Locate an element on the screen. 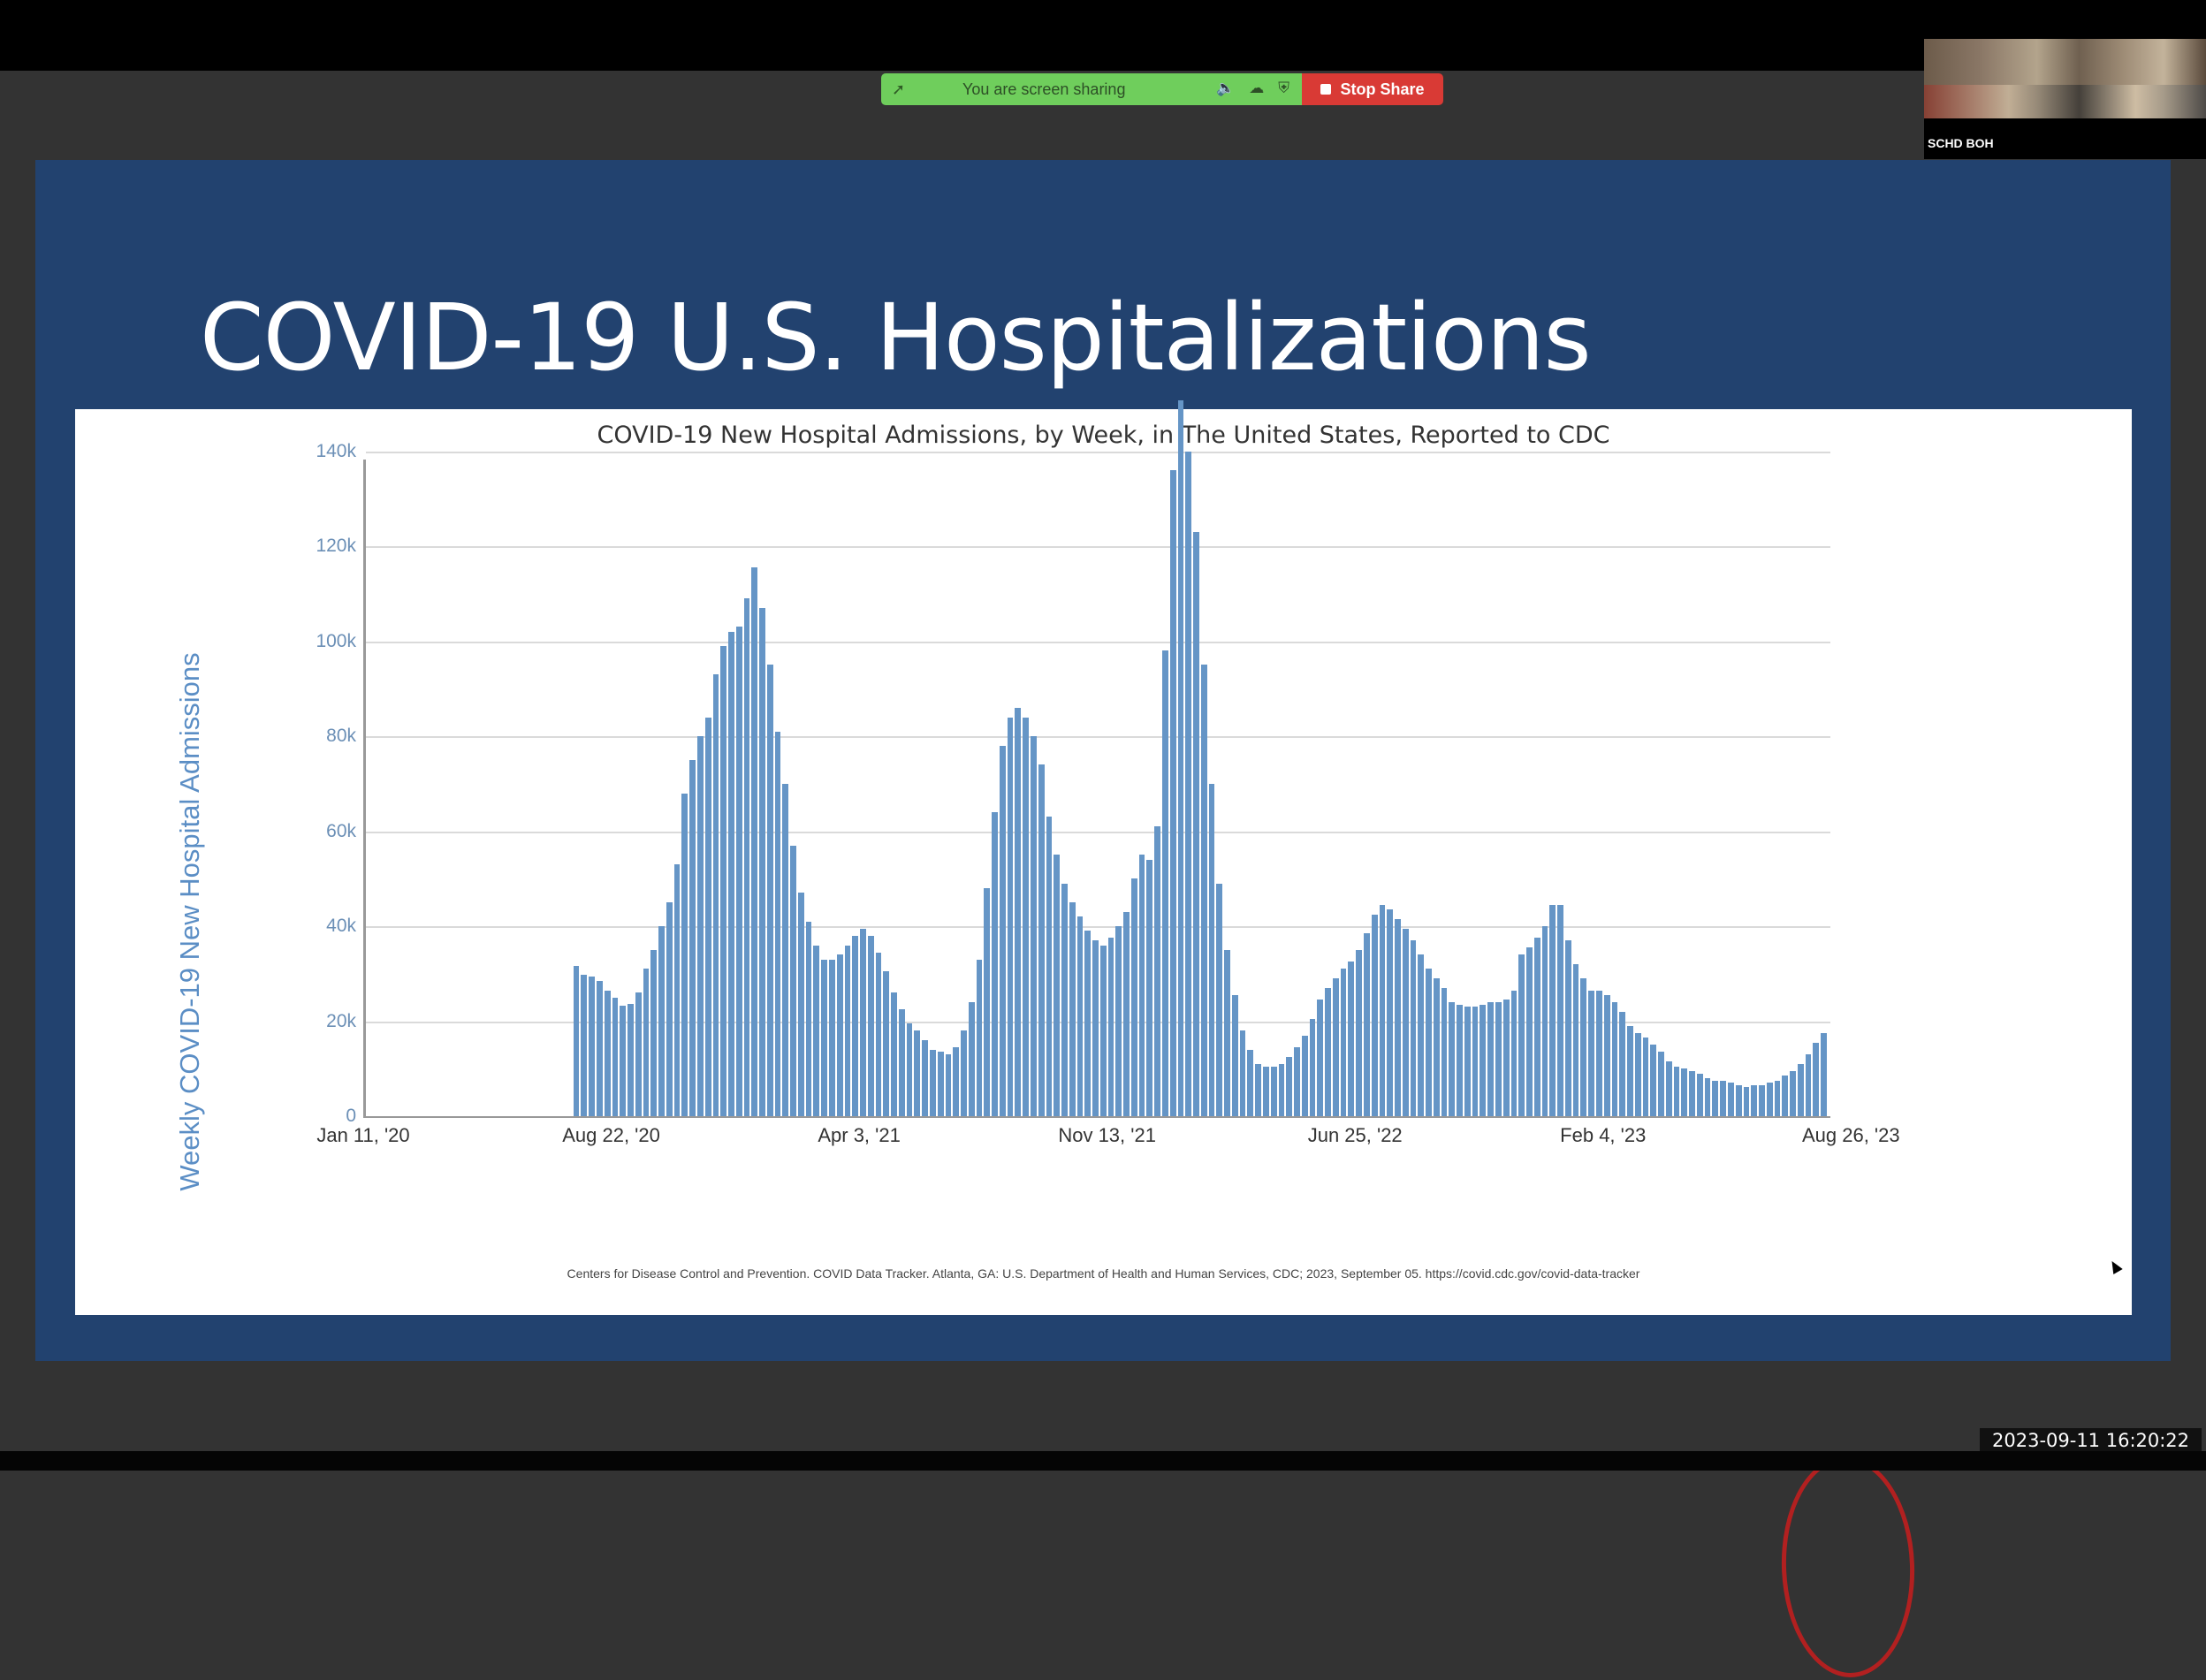 This screenshot has height=1680, width=2206. x-tick-label: Jun 25, '22 is located at coordinates (1355, 1135).